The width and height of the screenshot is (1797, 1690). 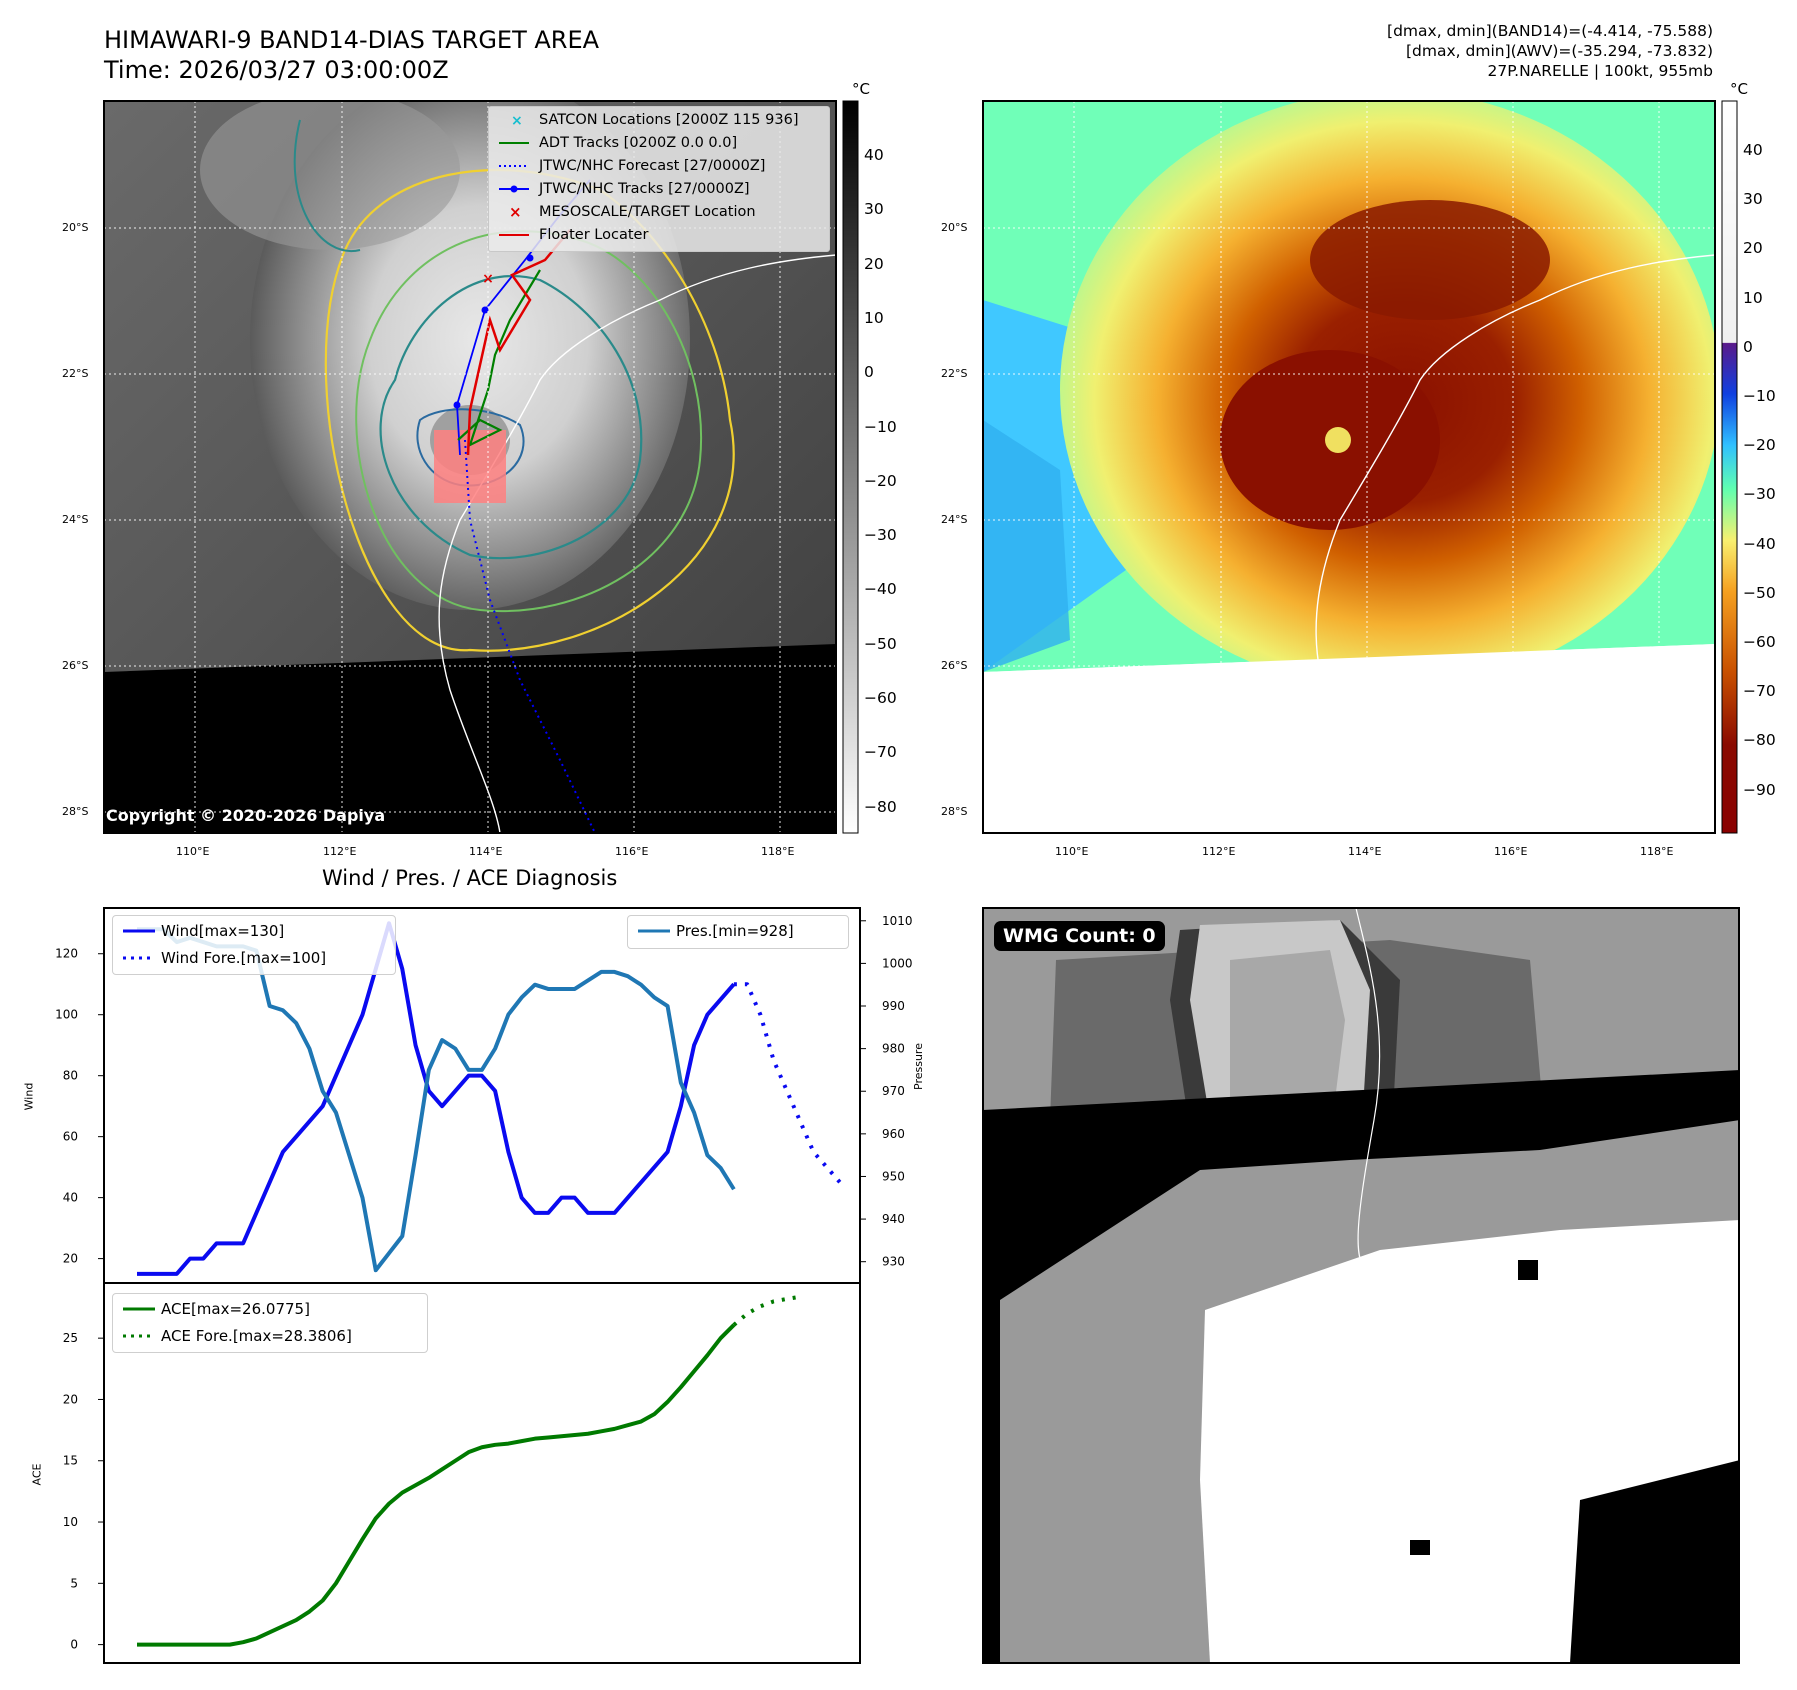 I want to click on wind-tick-label: 120, so click(x=66, y=954).